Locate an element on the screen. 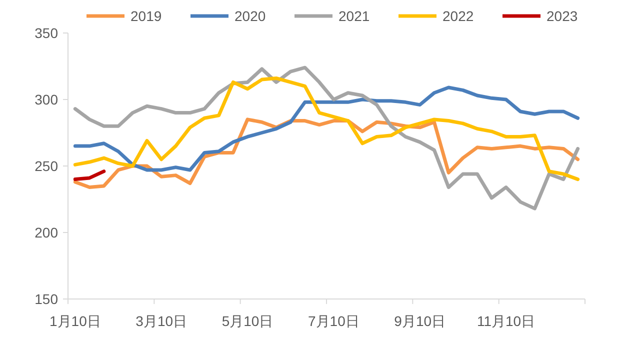  y-tick-label: 350 is located at coordinates (46, 33).